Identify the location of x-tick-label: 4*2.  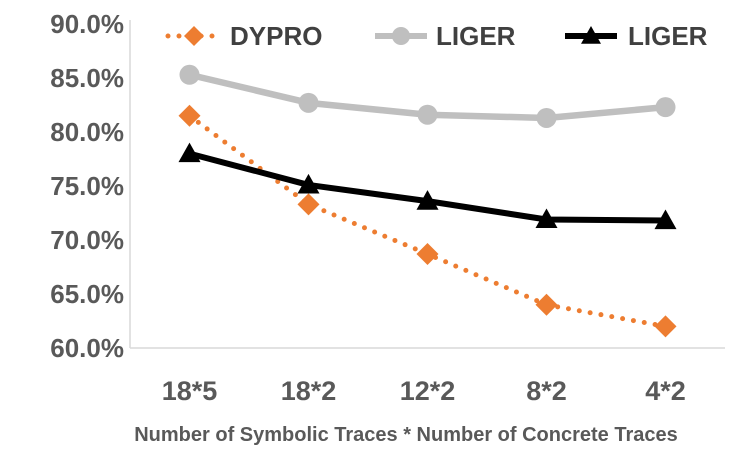
(665, 391).